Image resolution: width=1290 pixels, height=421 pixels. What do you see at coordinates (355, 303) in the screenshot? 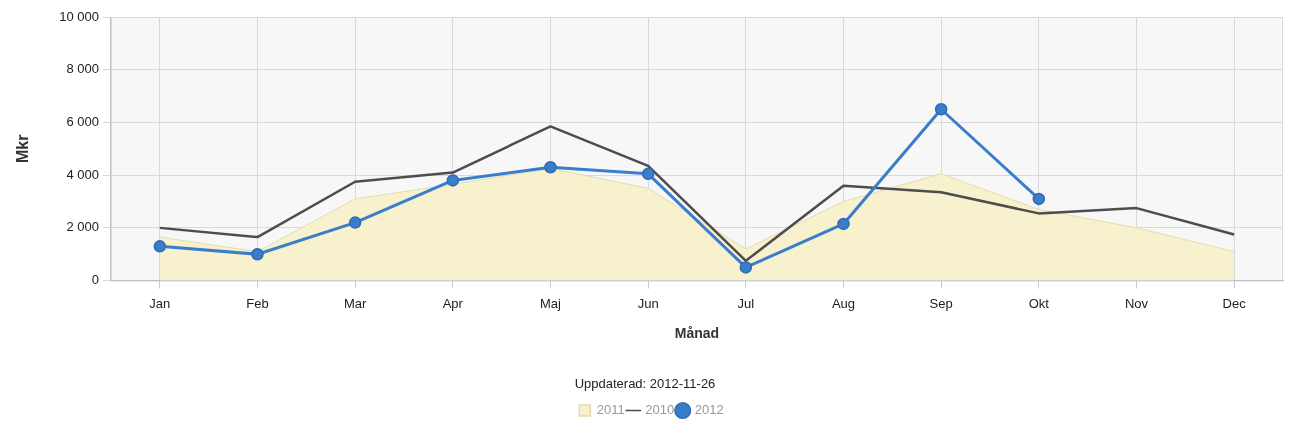
I see `x-tick-label: Mar` at bounding box center [355, 303].